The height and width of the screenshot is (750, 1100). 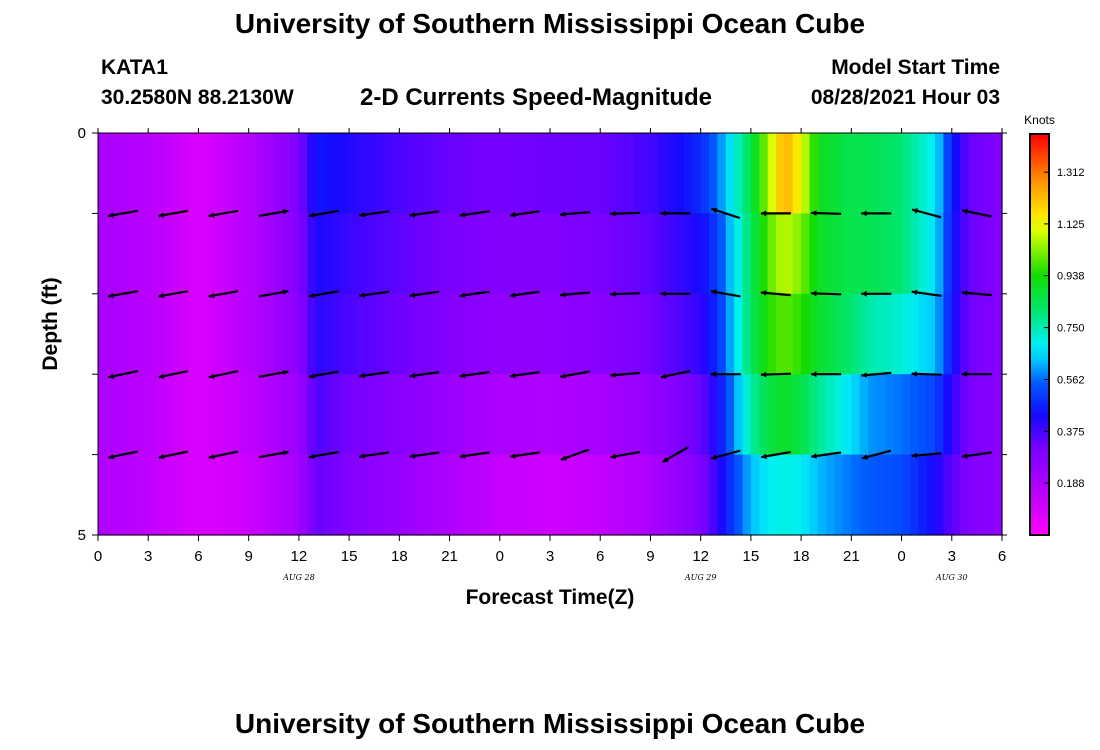 I want to click on x-axis-label: Forecast Time(Z), so click(x=550, y=597).